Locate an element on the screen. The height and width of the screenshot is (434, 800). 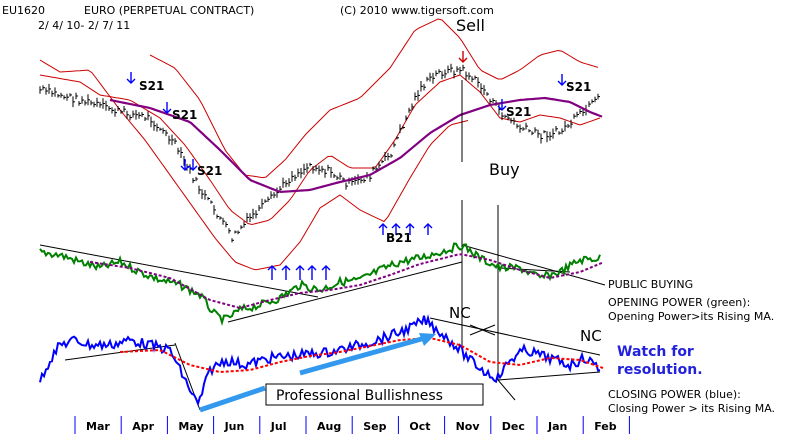
x-tick-label-nov: Nov is located at coordinates (468, 426).